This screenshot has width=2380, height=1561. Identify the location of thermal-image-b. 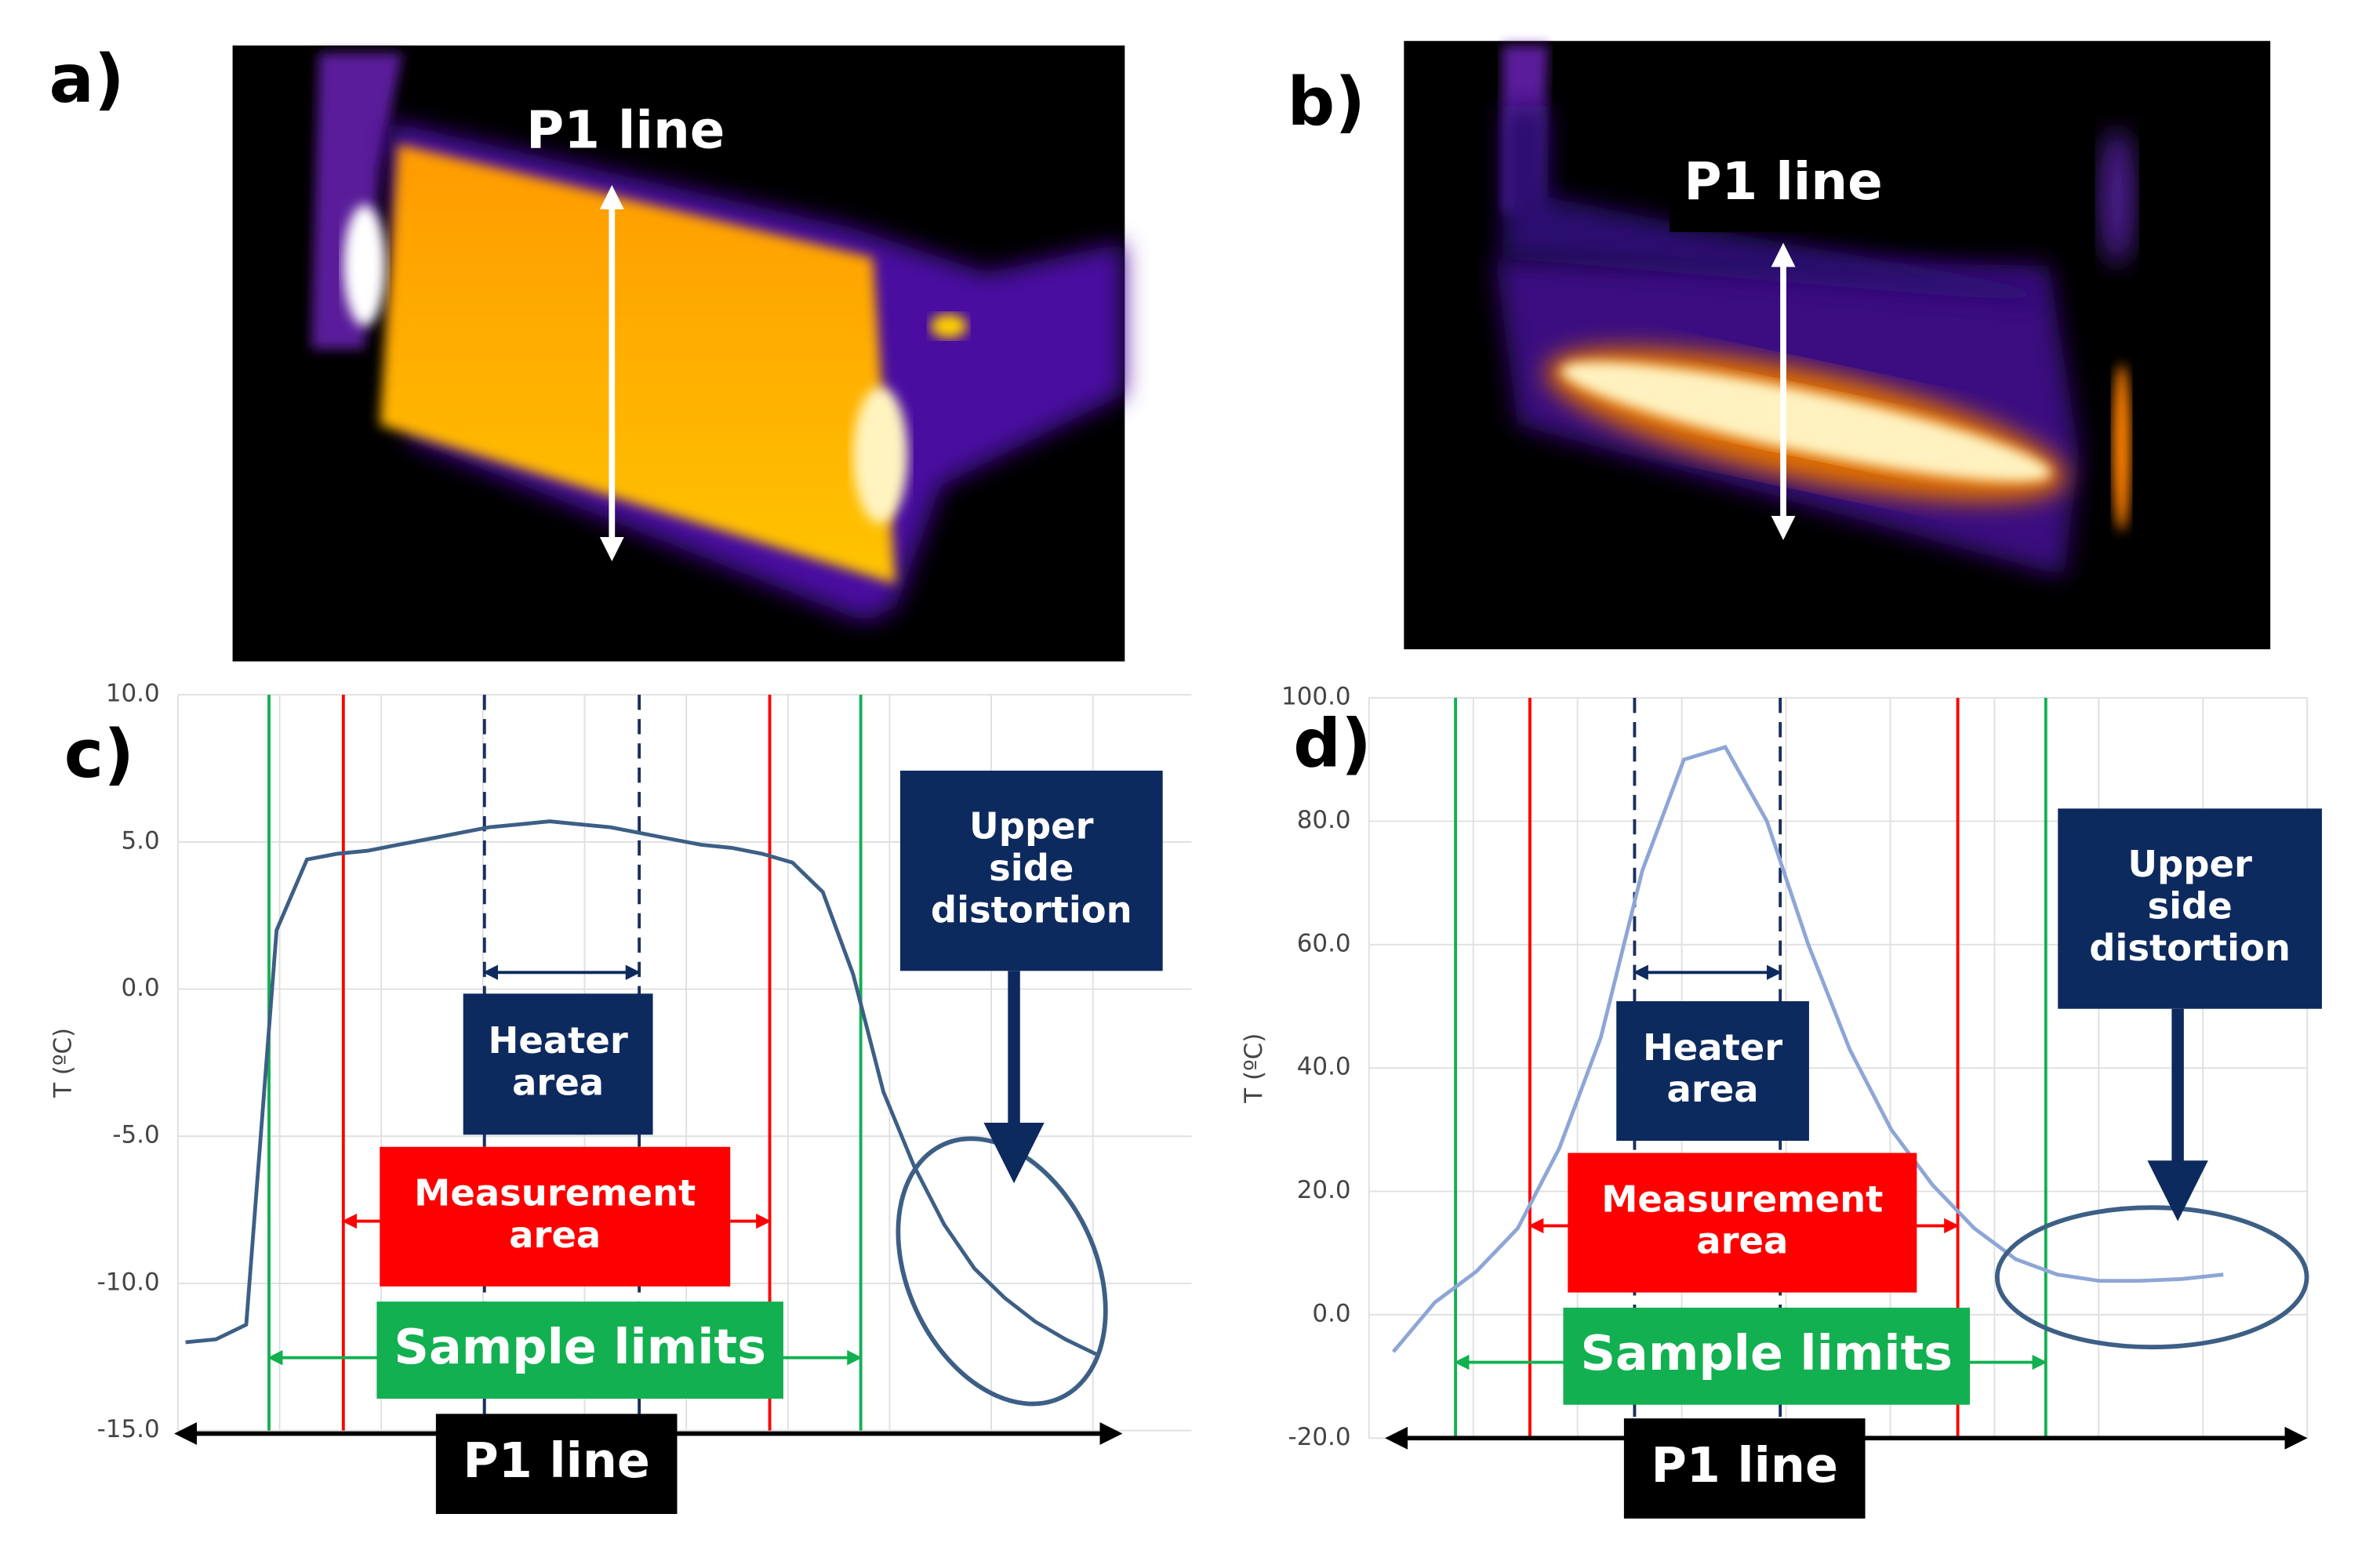
(1837, 345).